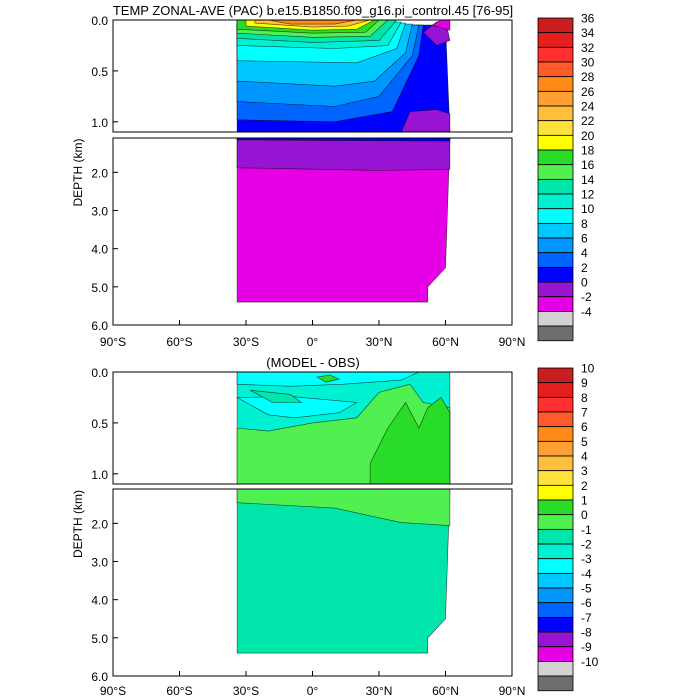 Image resolution: width=700 pixels, height=700 pixels. I want to click on panel1-colorbar-label: 4, so click(584, 253).